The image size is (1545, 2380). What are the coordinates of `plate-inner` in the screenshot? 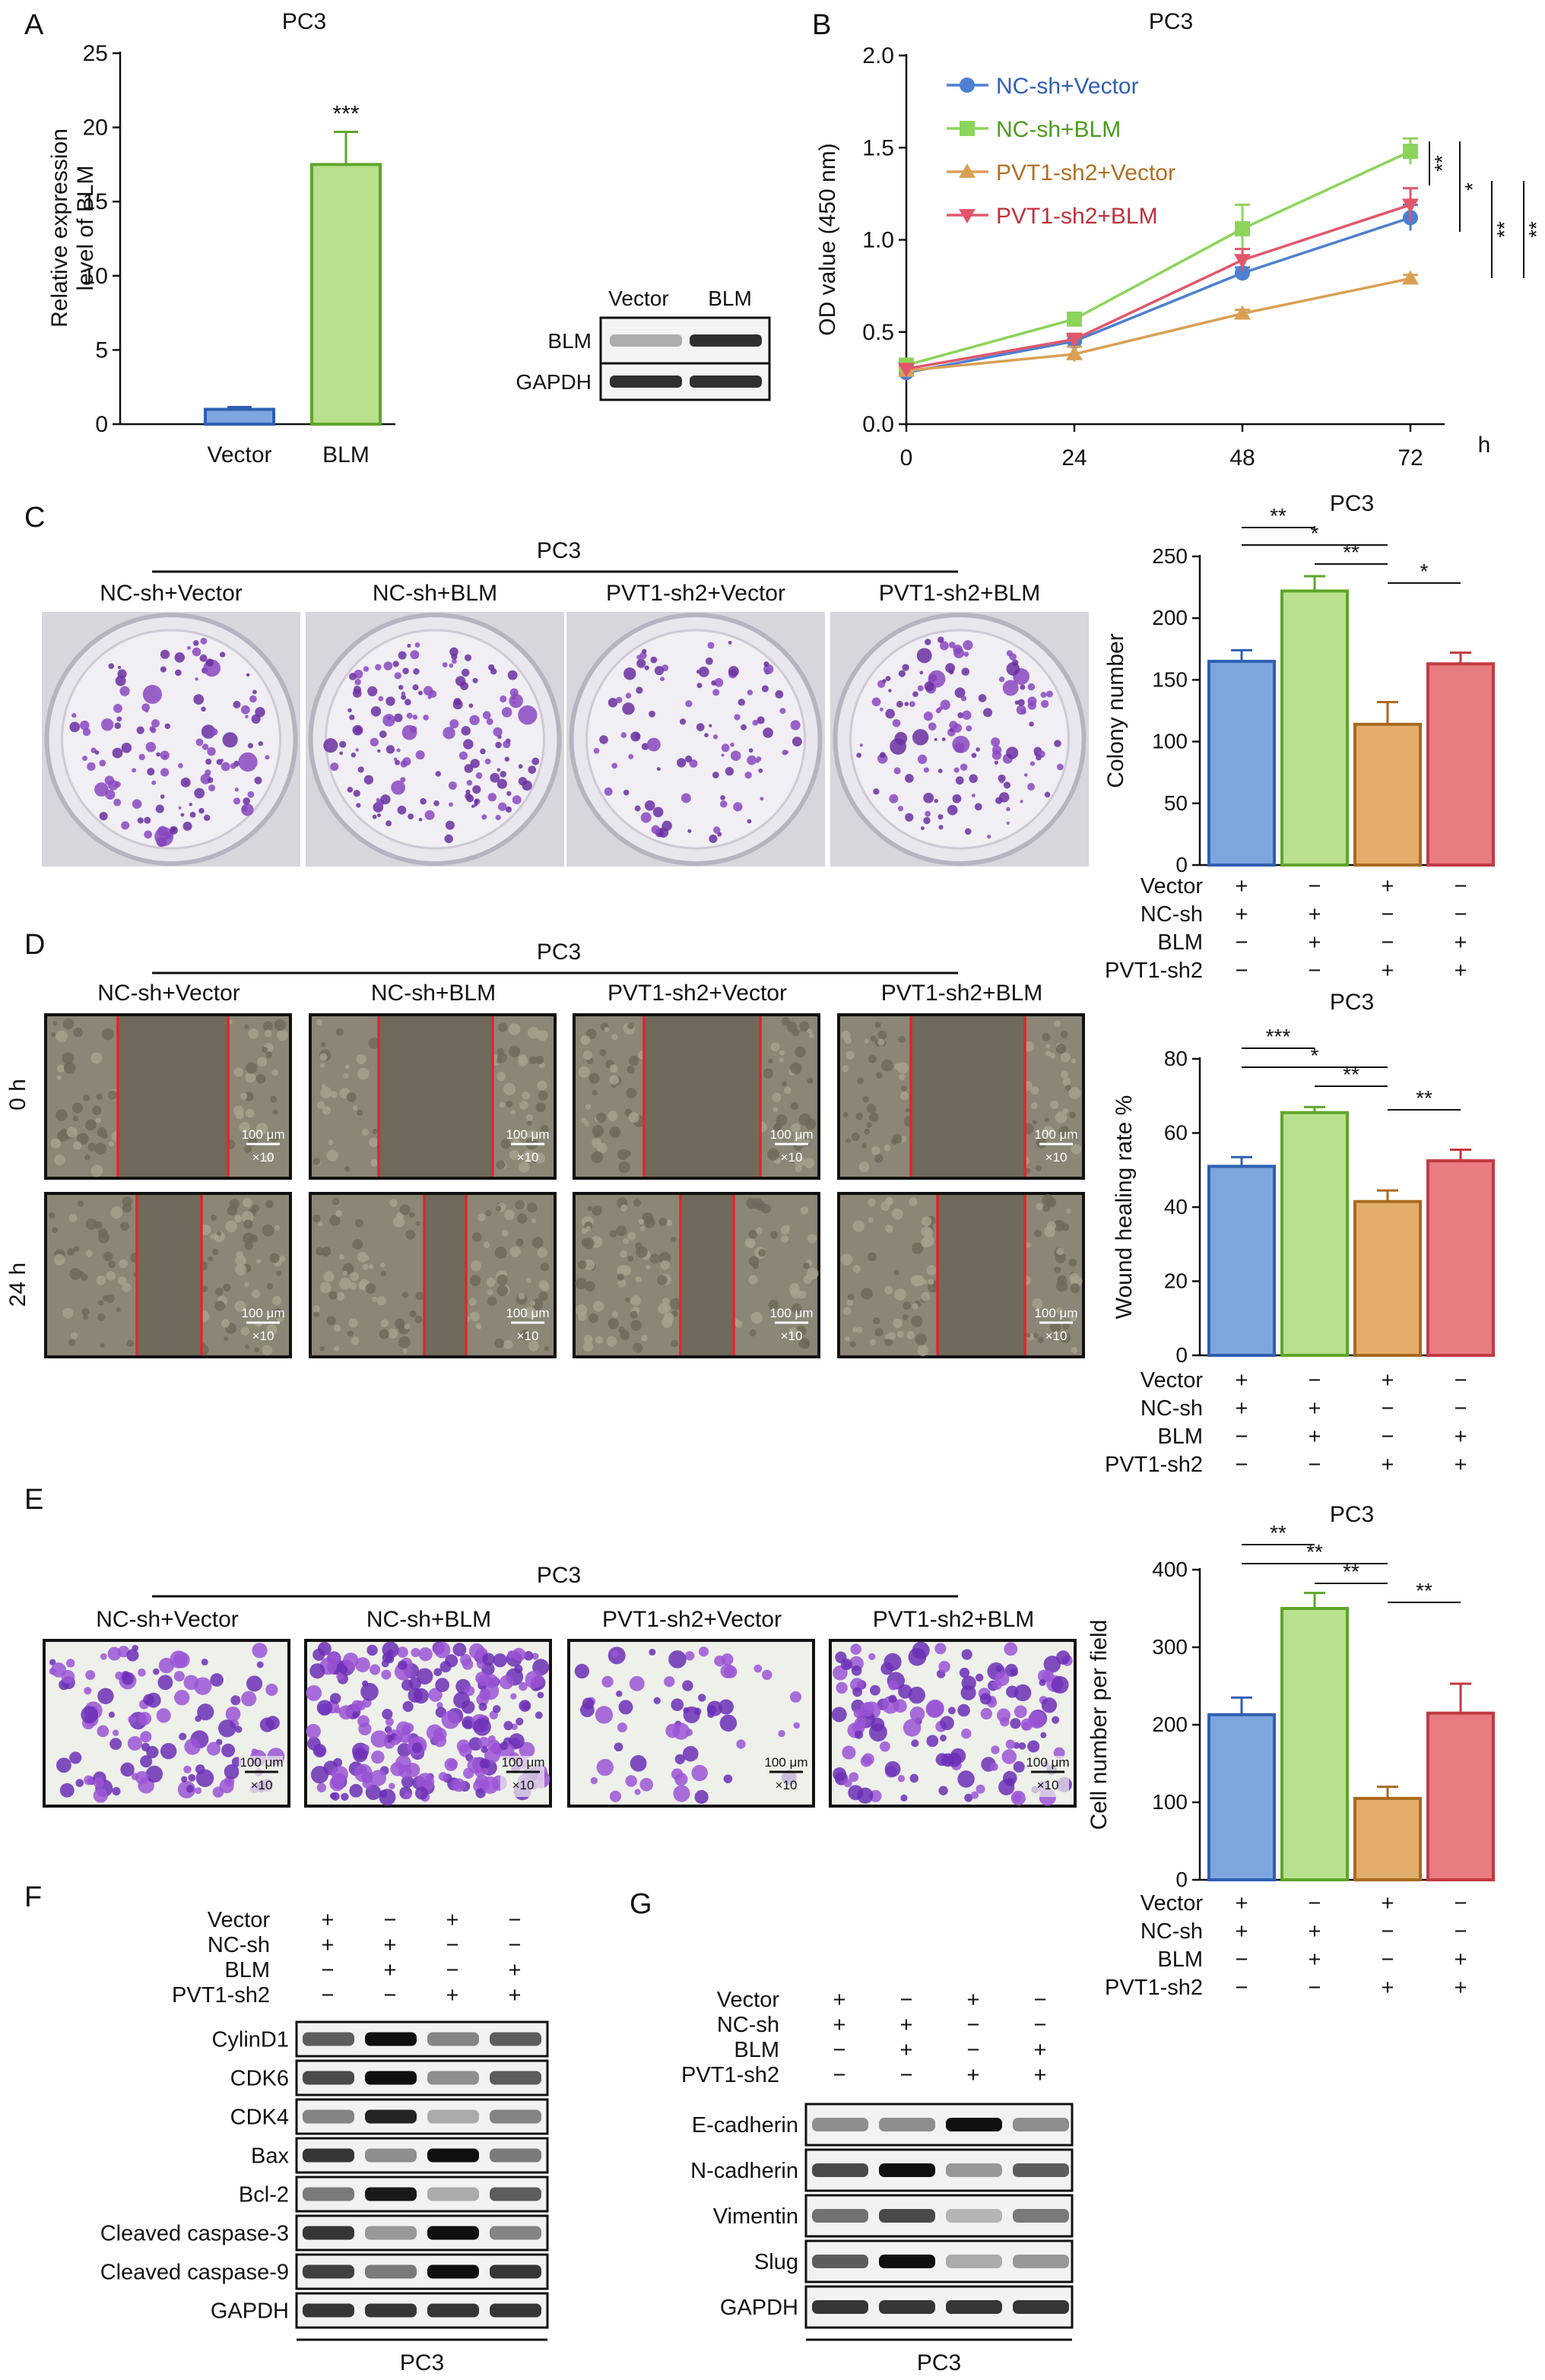 It's located at (695, 739).